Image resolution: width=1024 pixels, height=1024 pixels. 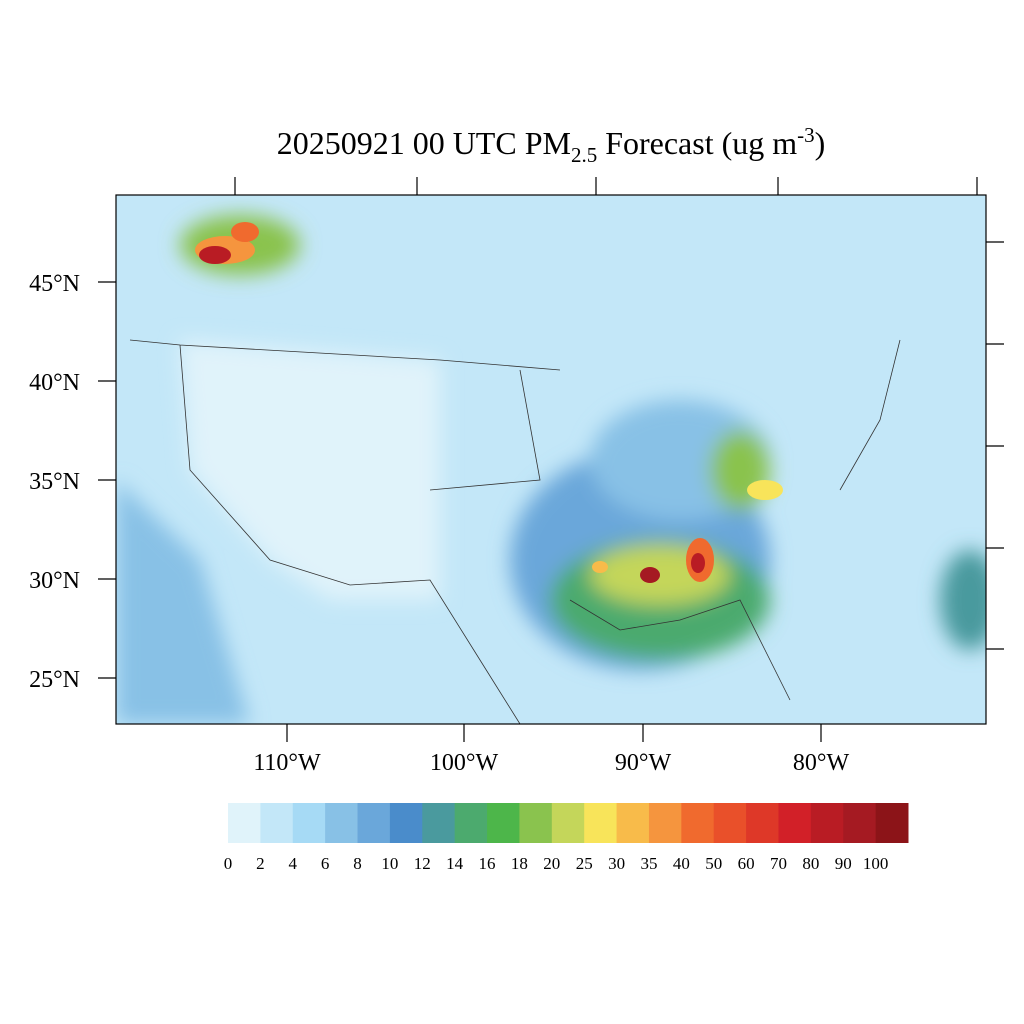 I want to click on colorbar-label: 6, so click(x=325, y=863).